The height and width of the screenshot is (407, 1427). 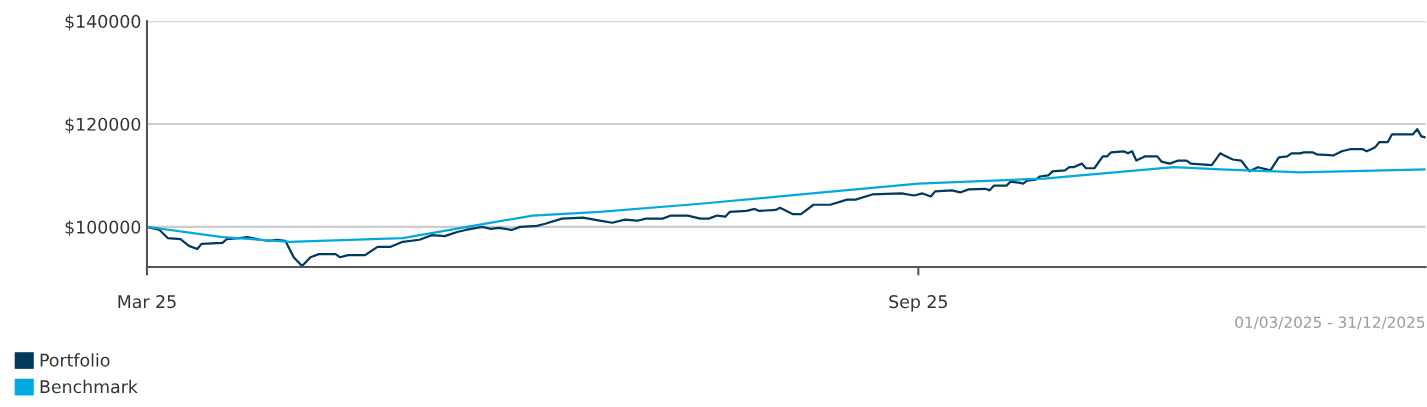 I want to click on x-tick-label: Sep 25, so click(x=918, y=303).